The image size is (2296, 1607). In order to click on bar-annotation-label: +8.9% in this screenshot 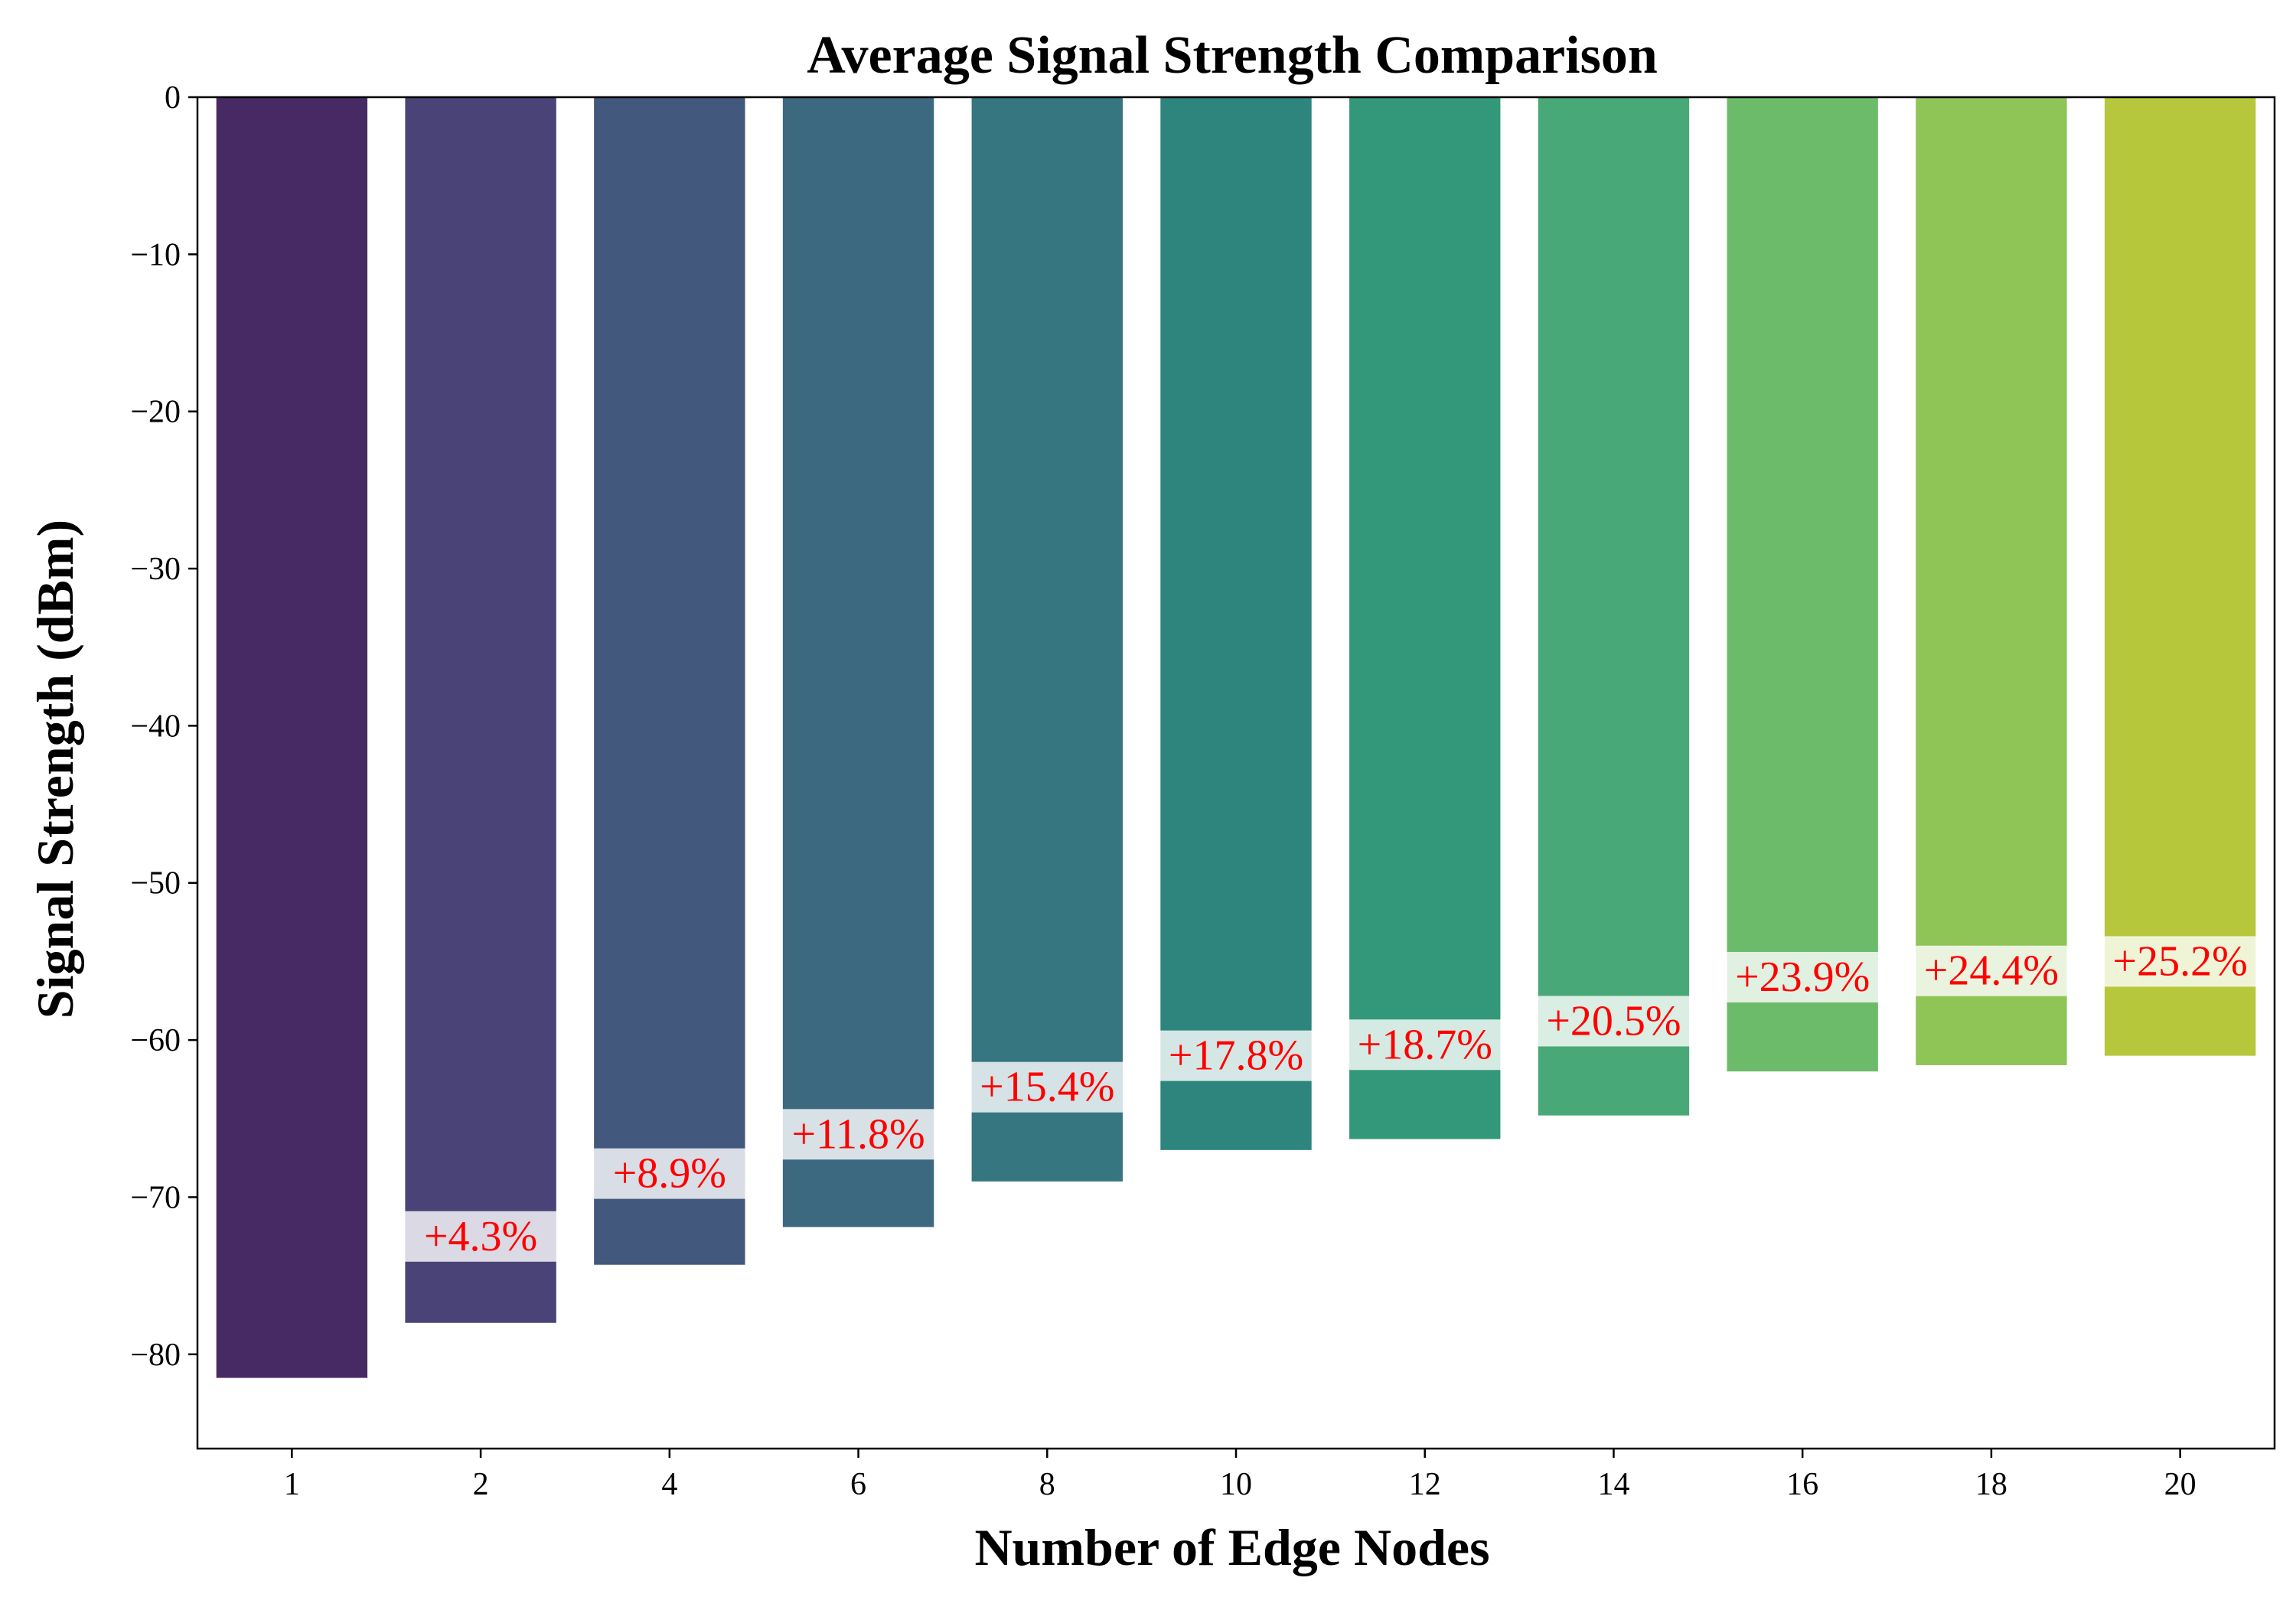, I will do `click(669, 1174)`.